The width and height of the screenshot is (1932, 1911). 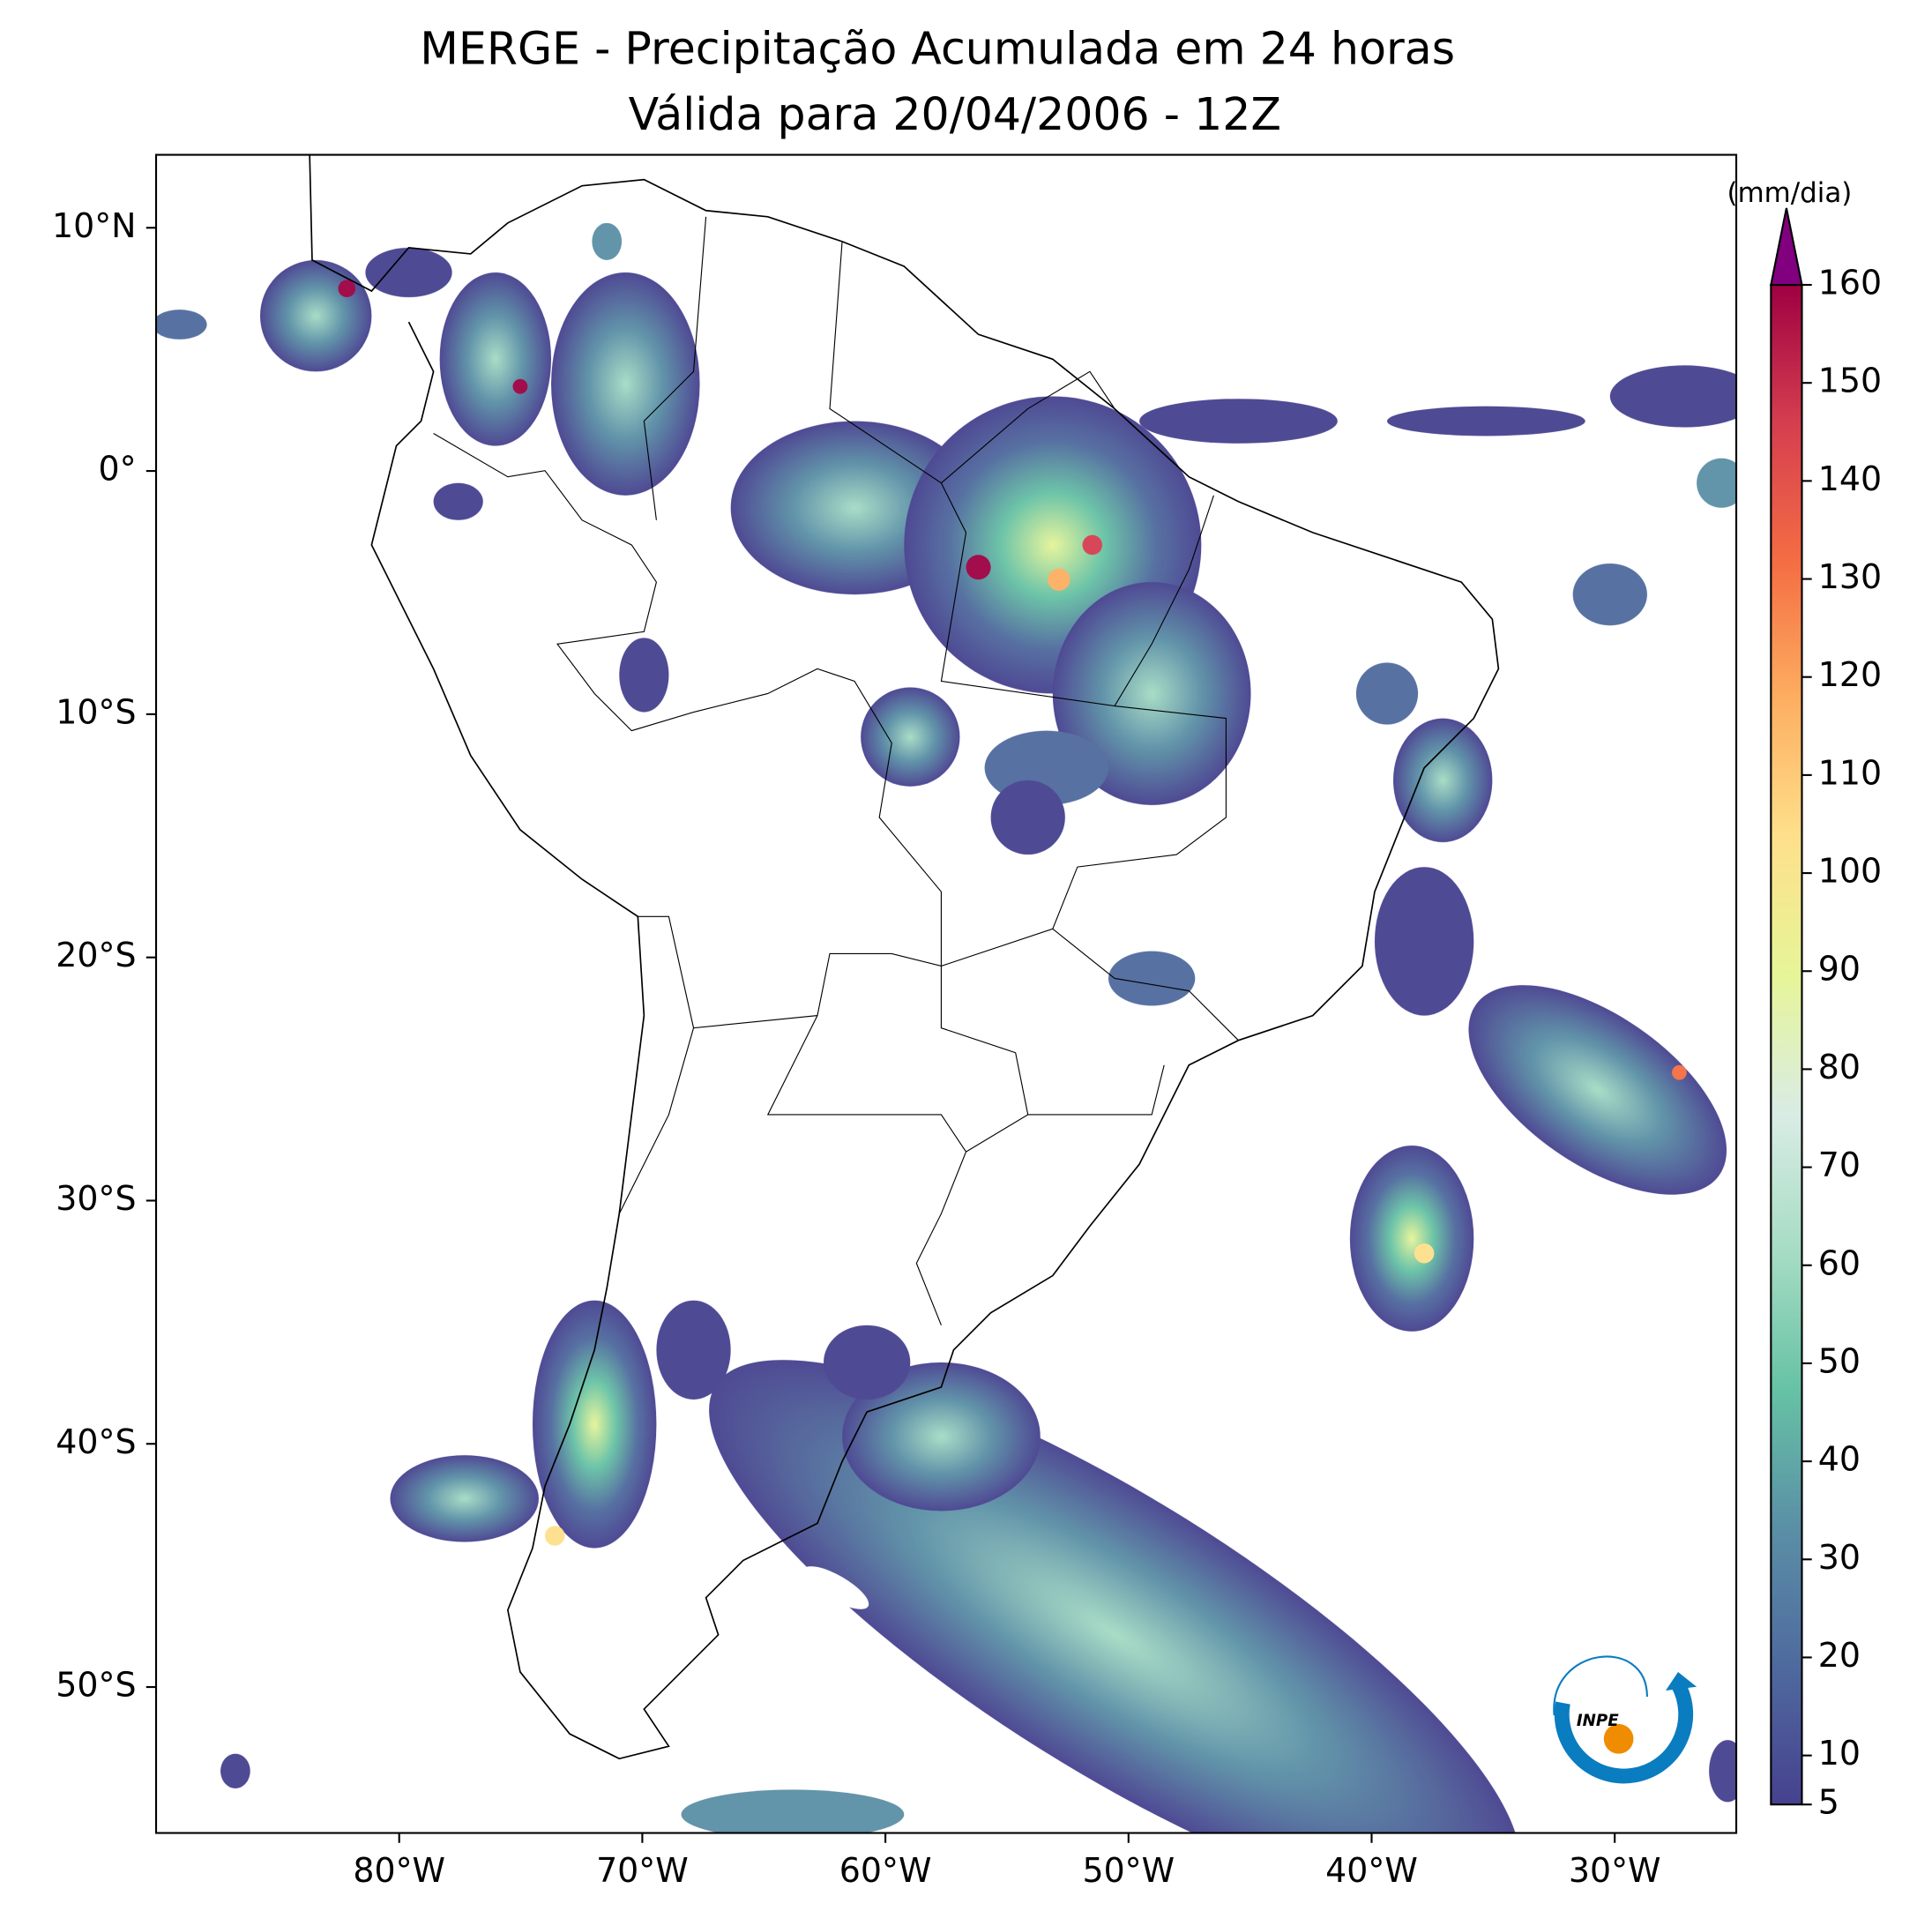 I want to click on colorbar-tick-label: 70, so click(x=1839, y=1165).